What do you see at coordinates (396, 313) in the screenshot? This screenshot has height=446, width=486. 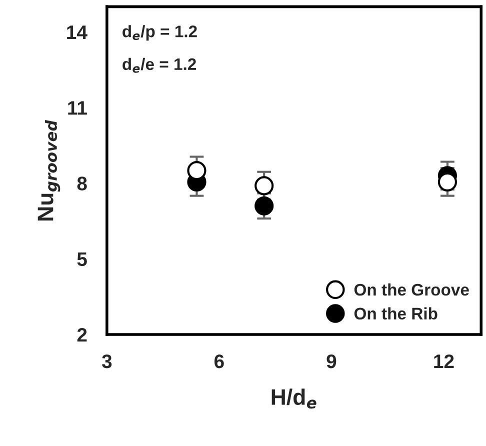 I see `legend-label: On the Rib` at bounding box center [396, 313].